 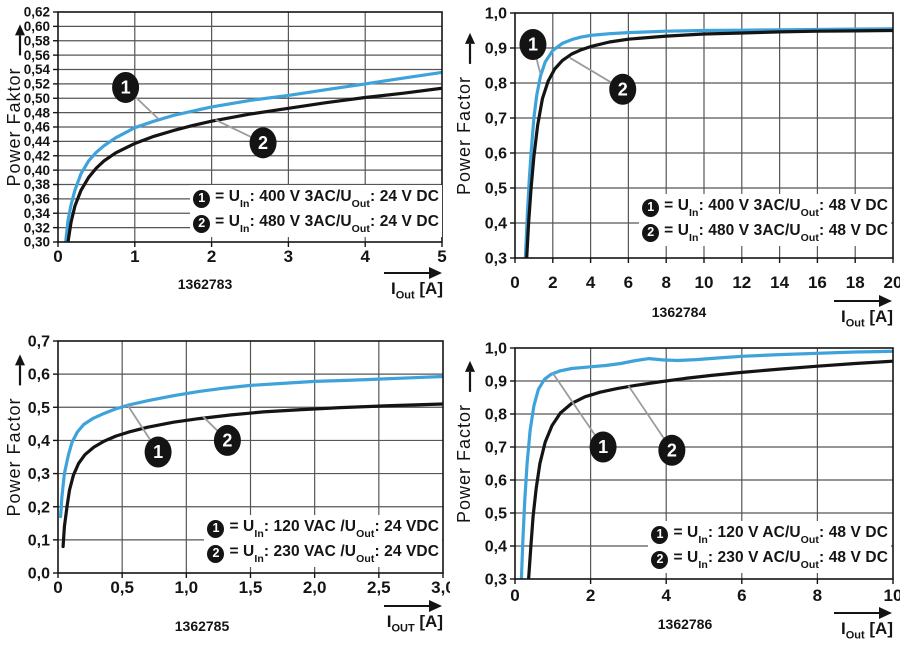 What do you see at coordinates (37, 98) in the screenshot?
I see `y-tick-label: 0,50` at bounding box center [37, 98].